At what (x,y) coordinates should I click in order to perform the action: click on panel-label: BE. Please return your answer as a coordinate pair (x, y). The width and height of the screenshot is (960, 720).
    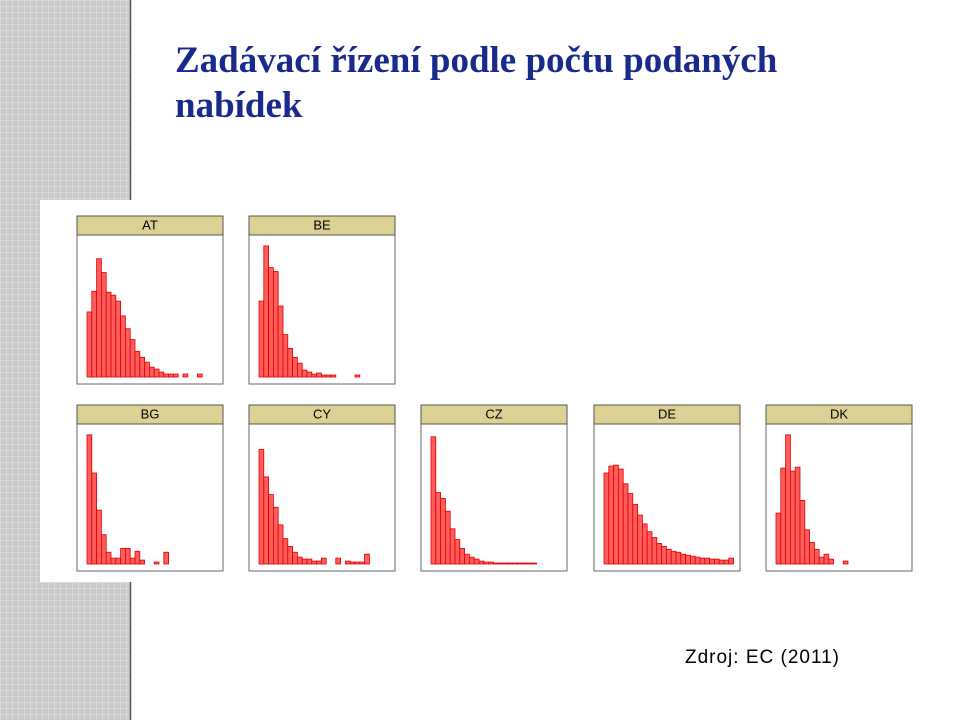
    Looking at the image, I should click on (322, 224).